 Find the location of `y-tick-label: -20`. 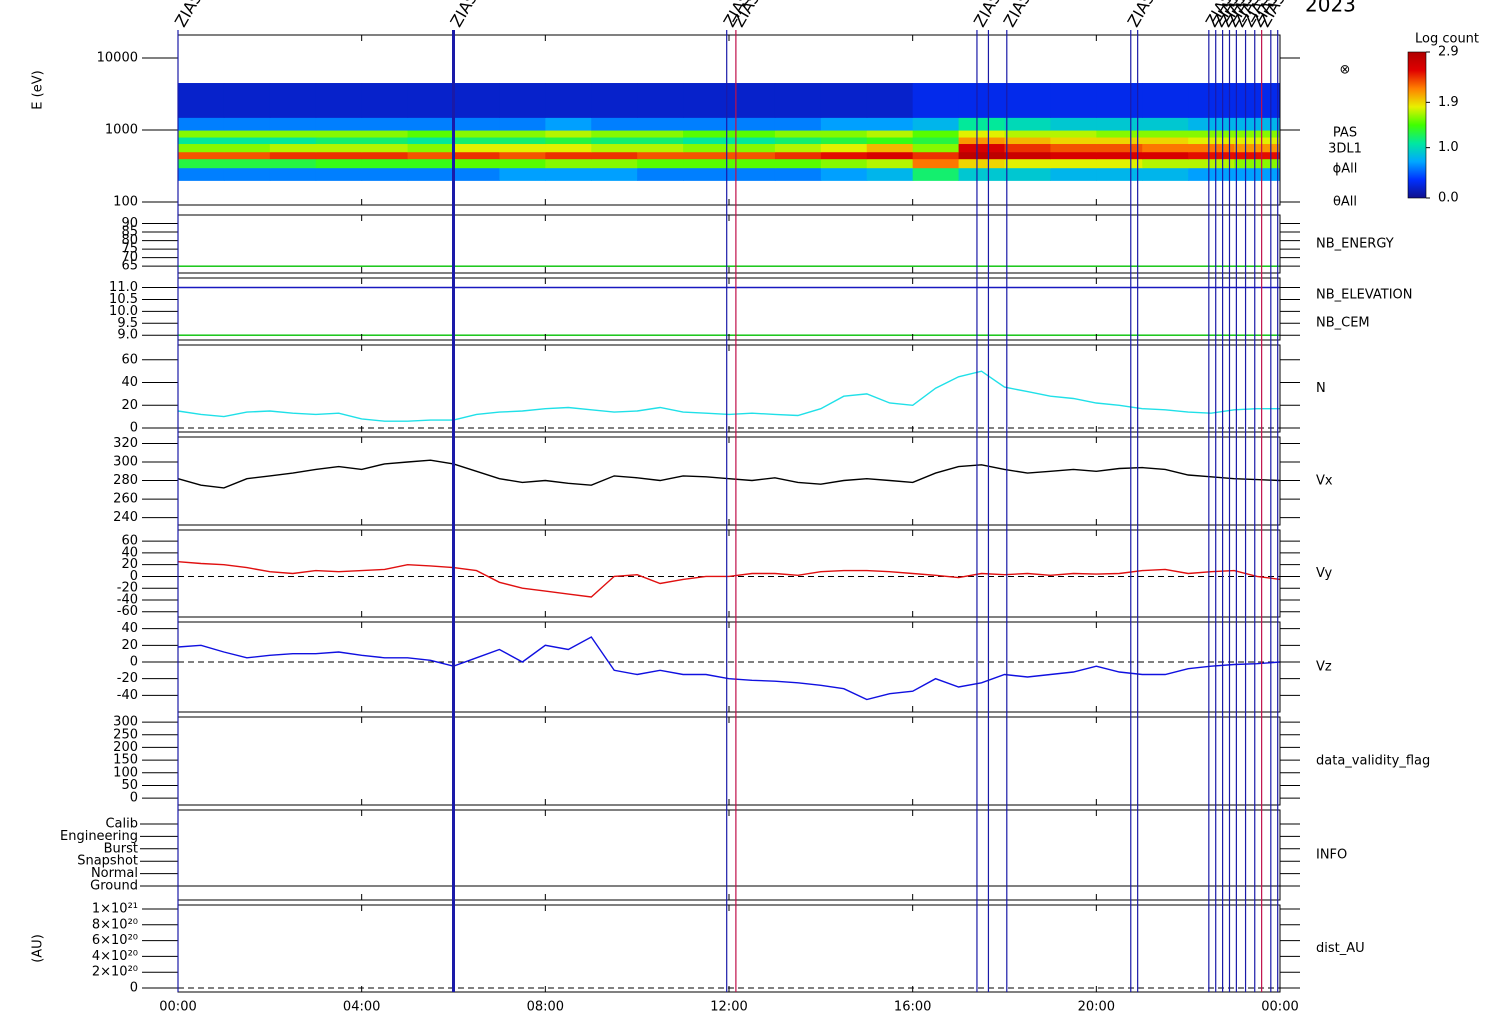

y-tick-label: -20 is located at coordinates (127, 588).